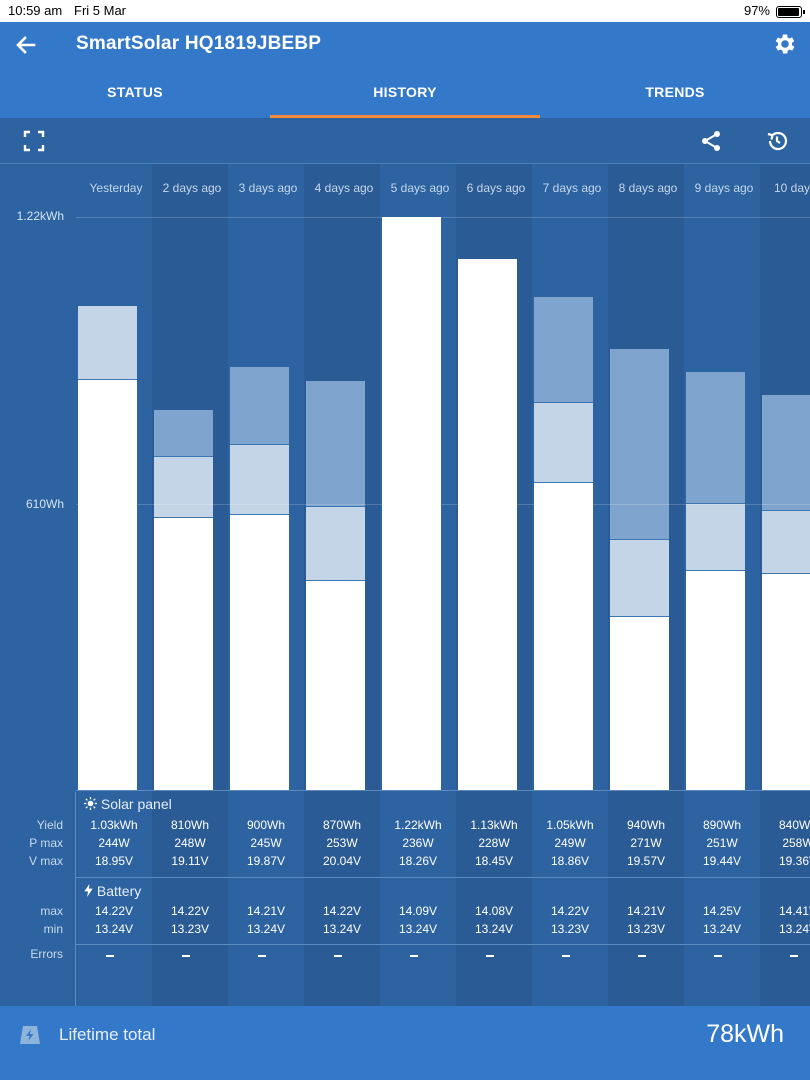 The image size is (810, 1080). I want to click on history-icon, so click(777, 141).